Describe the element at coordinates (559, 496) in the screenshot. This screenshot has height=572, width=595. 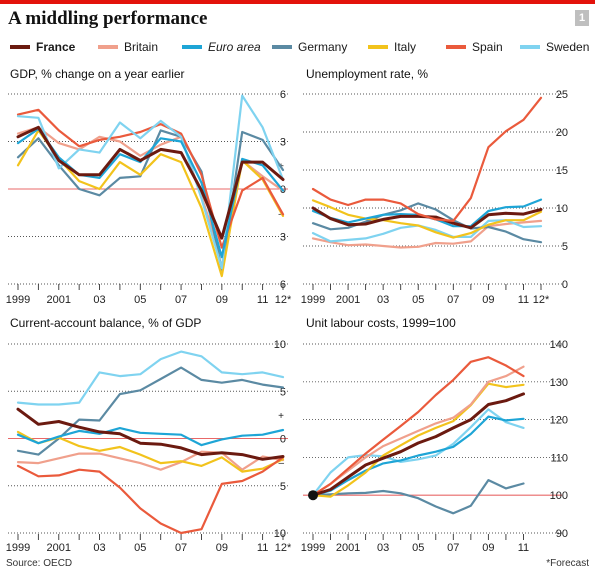
I see `y-tick-label: 100` at that location.